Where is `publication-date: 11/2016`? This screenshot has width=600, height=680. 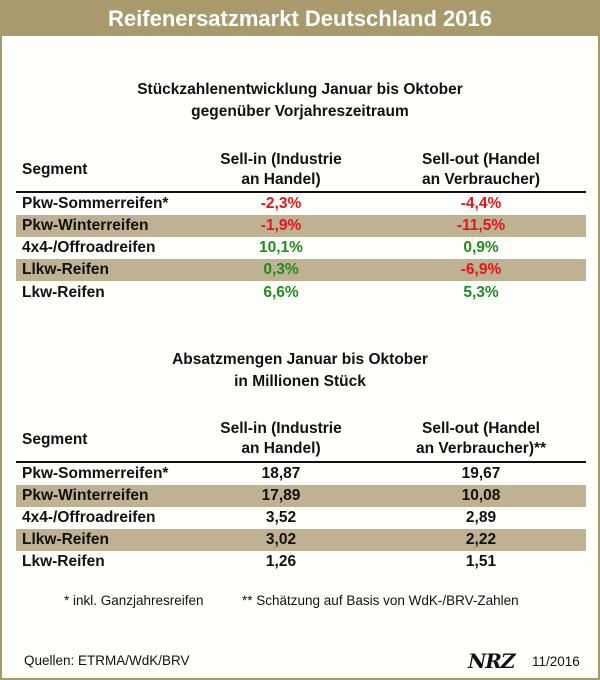
publication-date: 11/2016 is located at coordinates (556, 661).